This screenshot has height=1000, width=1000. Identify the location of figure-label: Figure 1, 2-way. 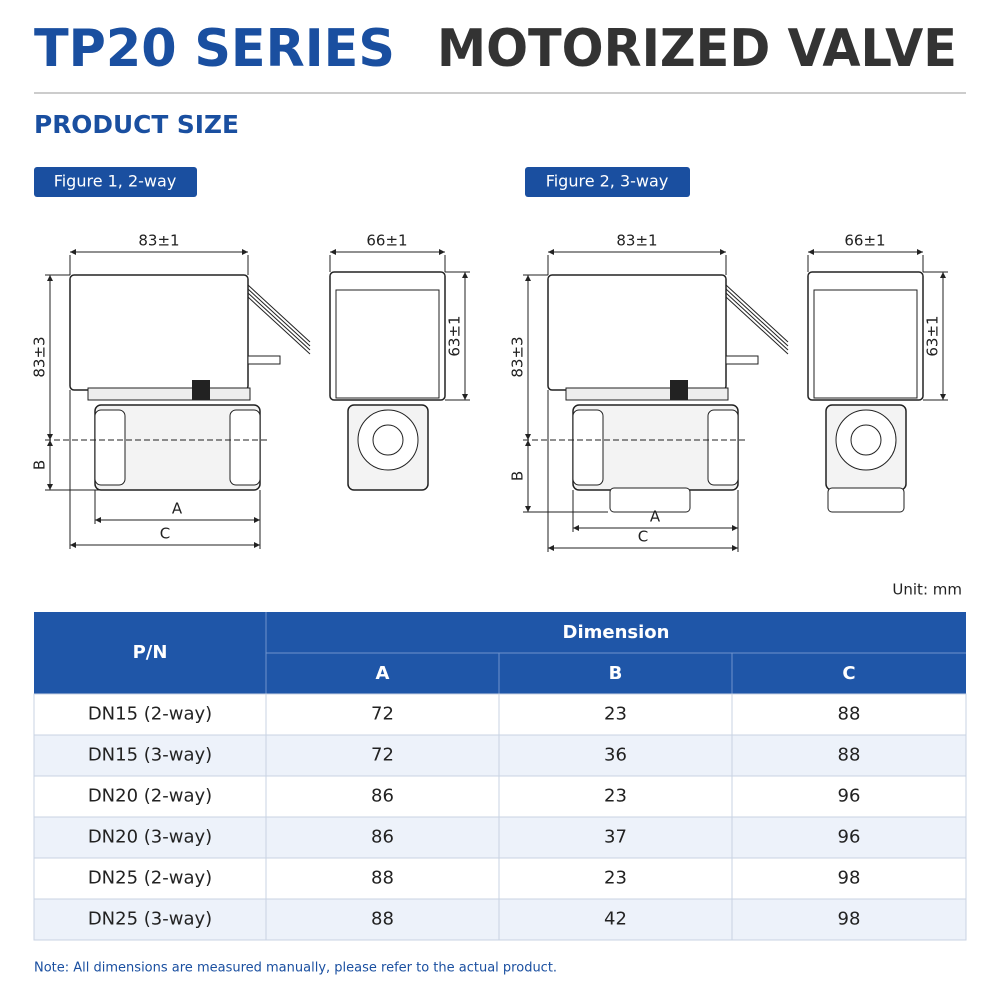
(115, 181).